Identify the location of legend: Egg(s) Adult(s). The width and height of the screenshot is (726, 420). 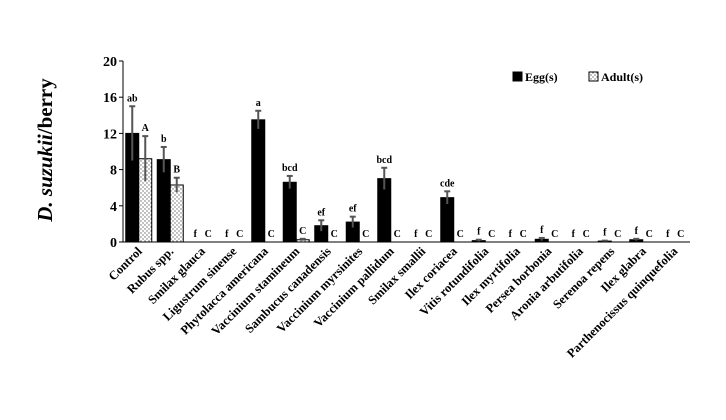
(577, 77).